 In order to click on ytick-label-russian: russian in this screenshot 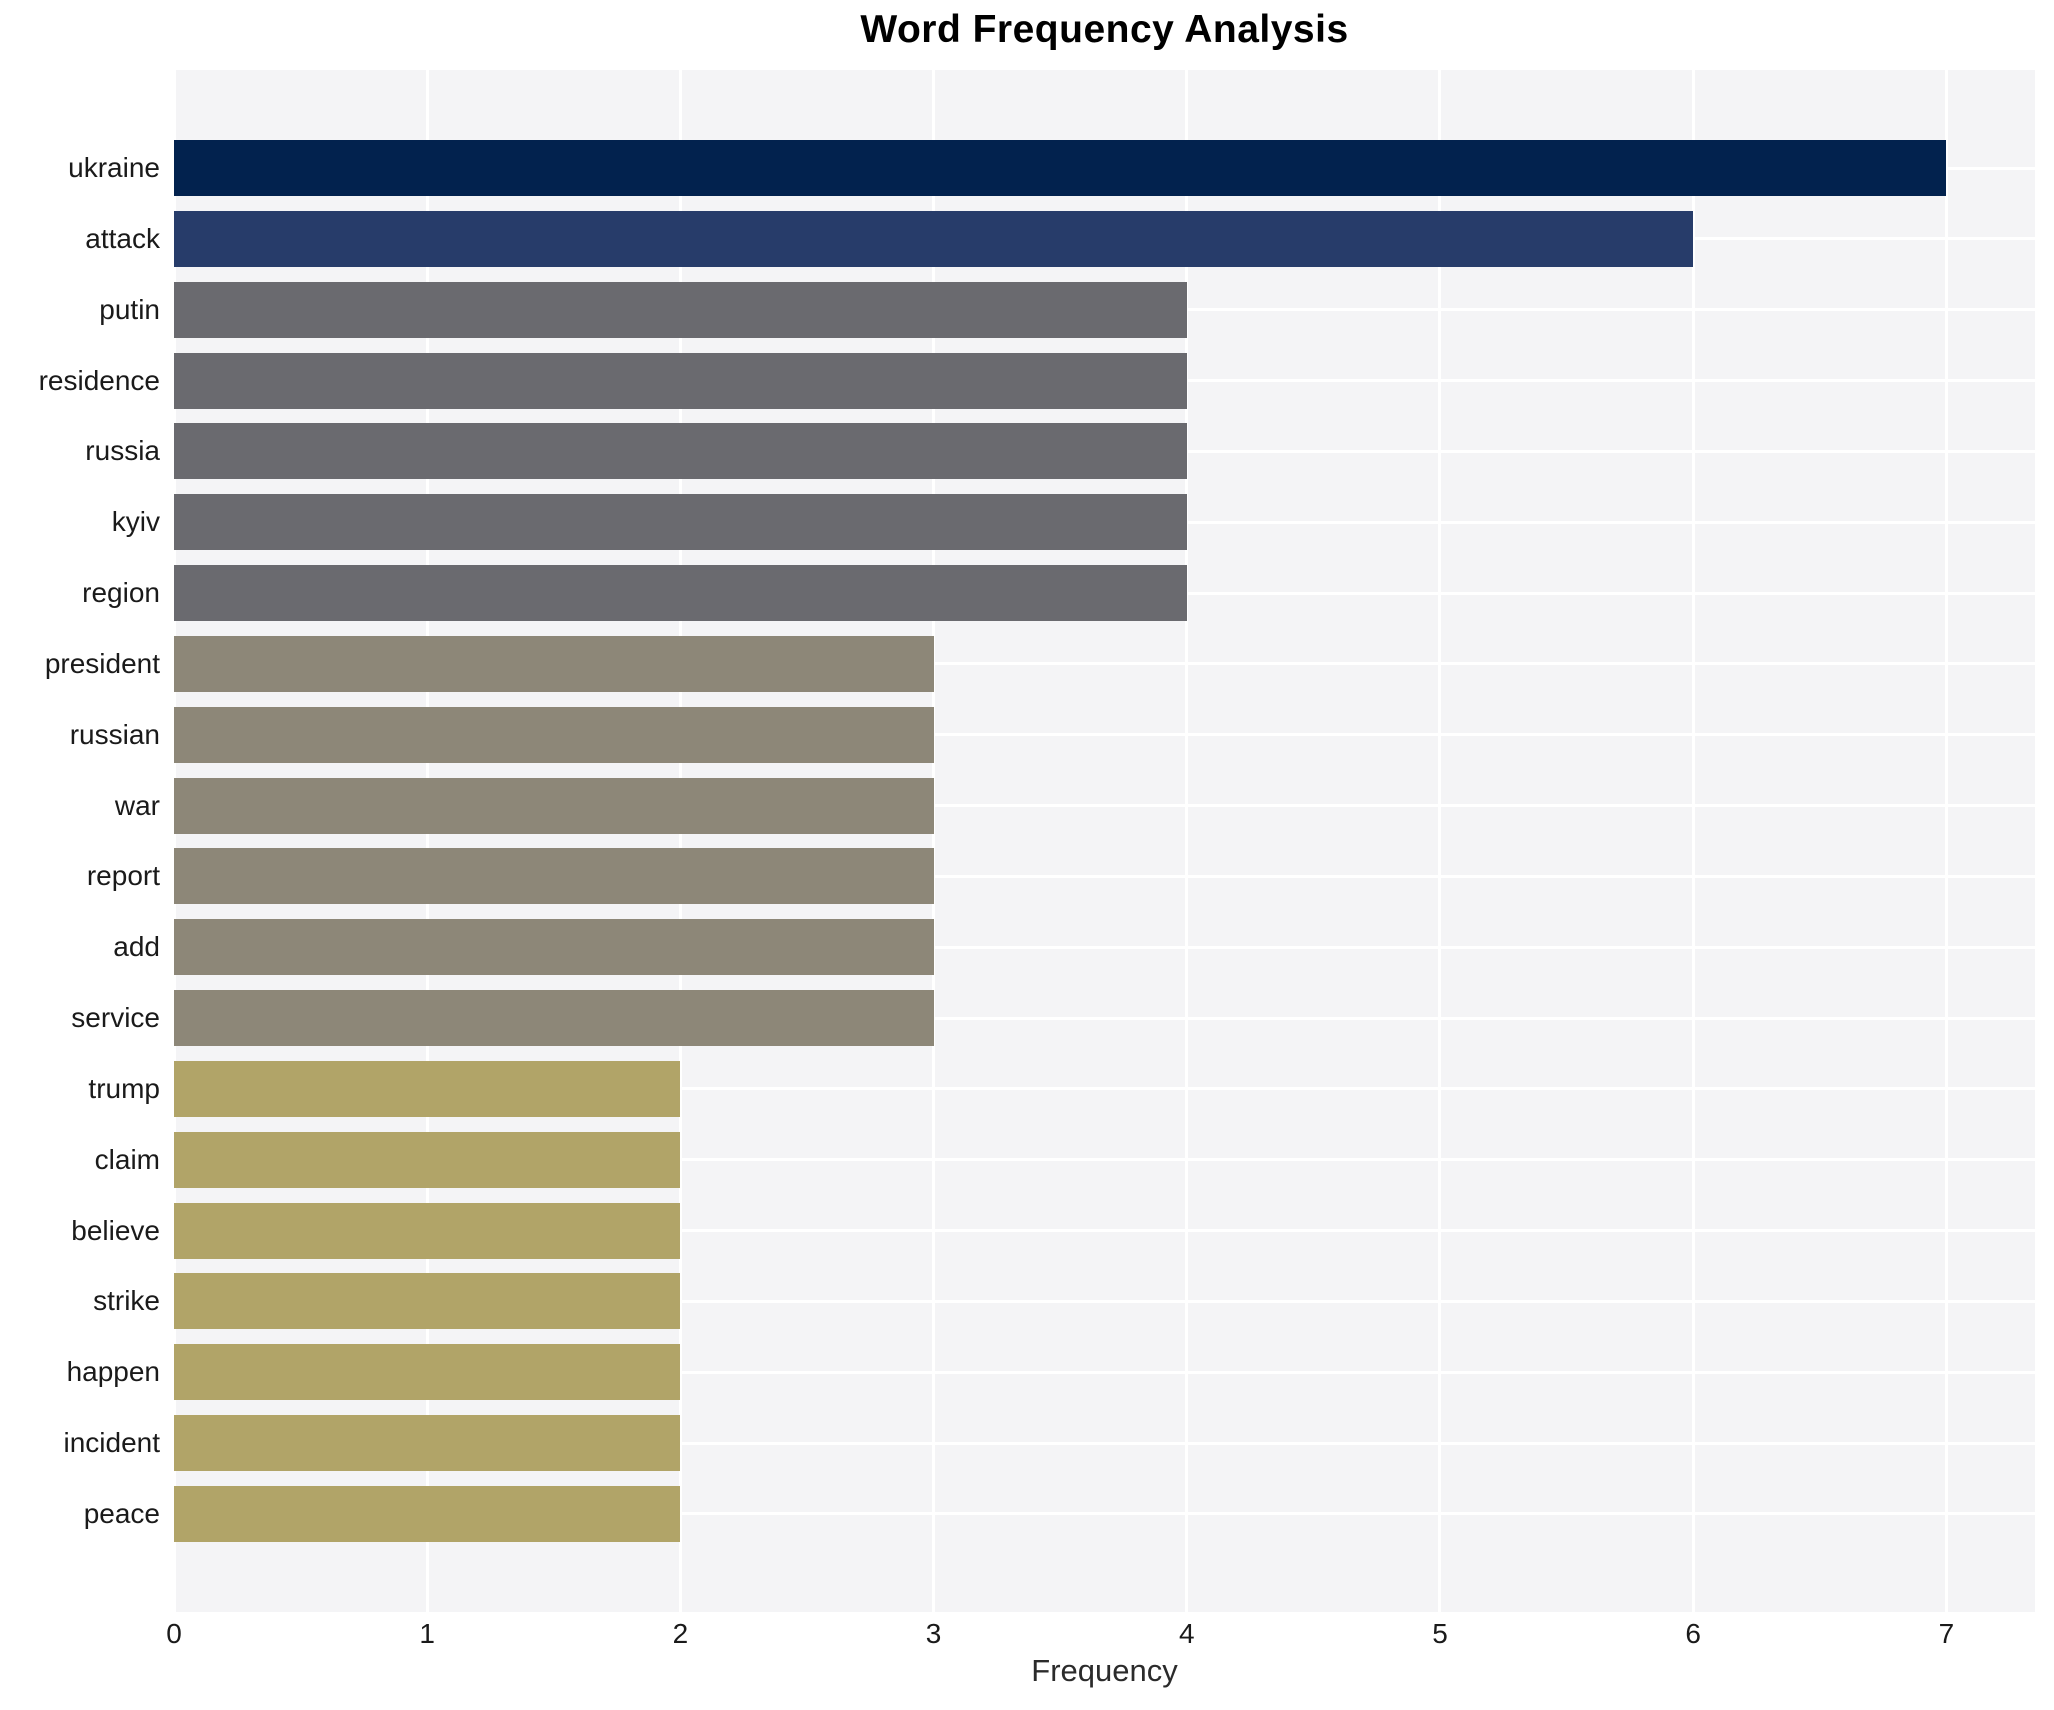, I will do `click(114, 734)`.